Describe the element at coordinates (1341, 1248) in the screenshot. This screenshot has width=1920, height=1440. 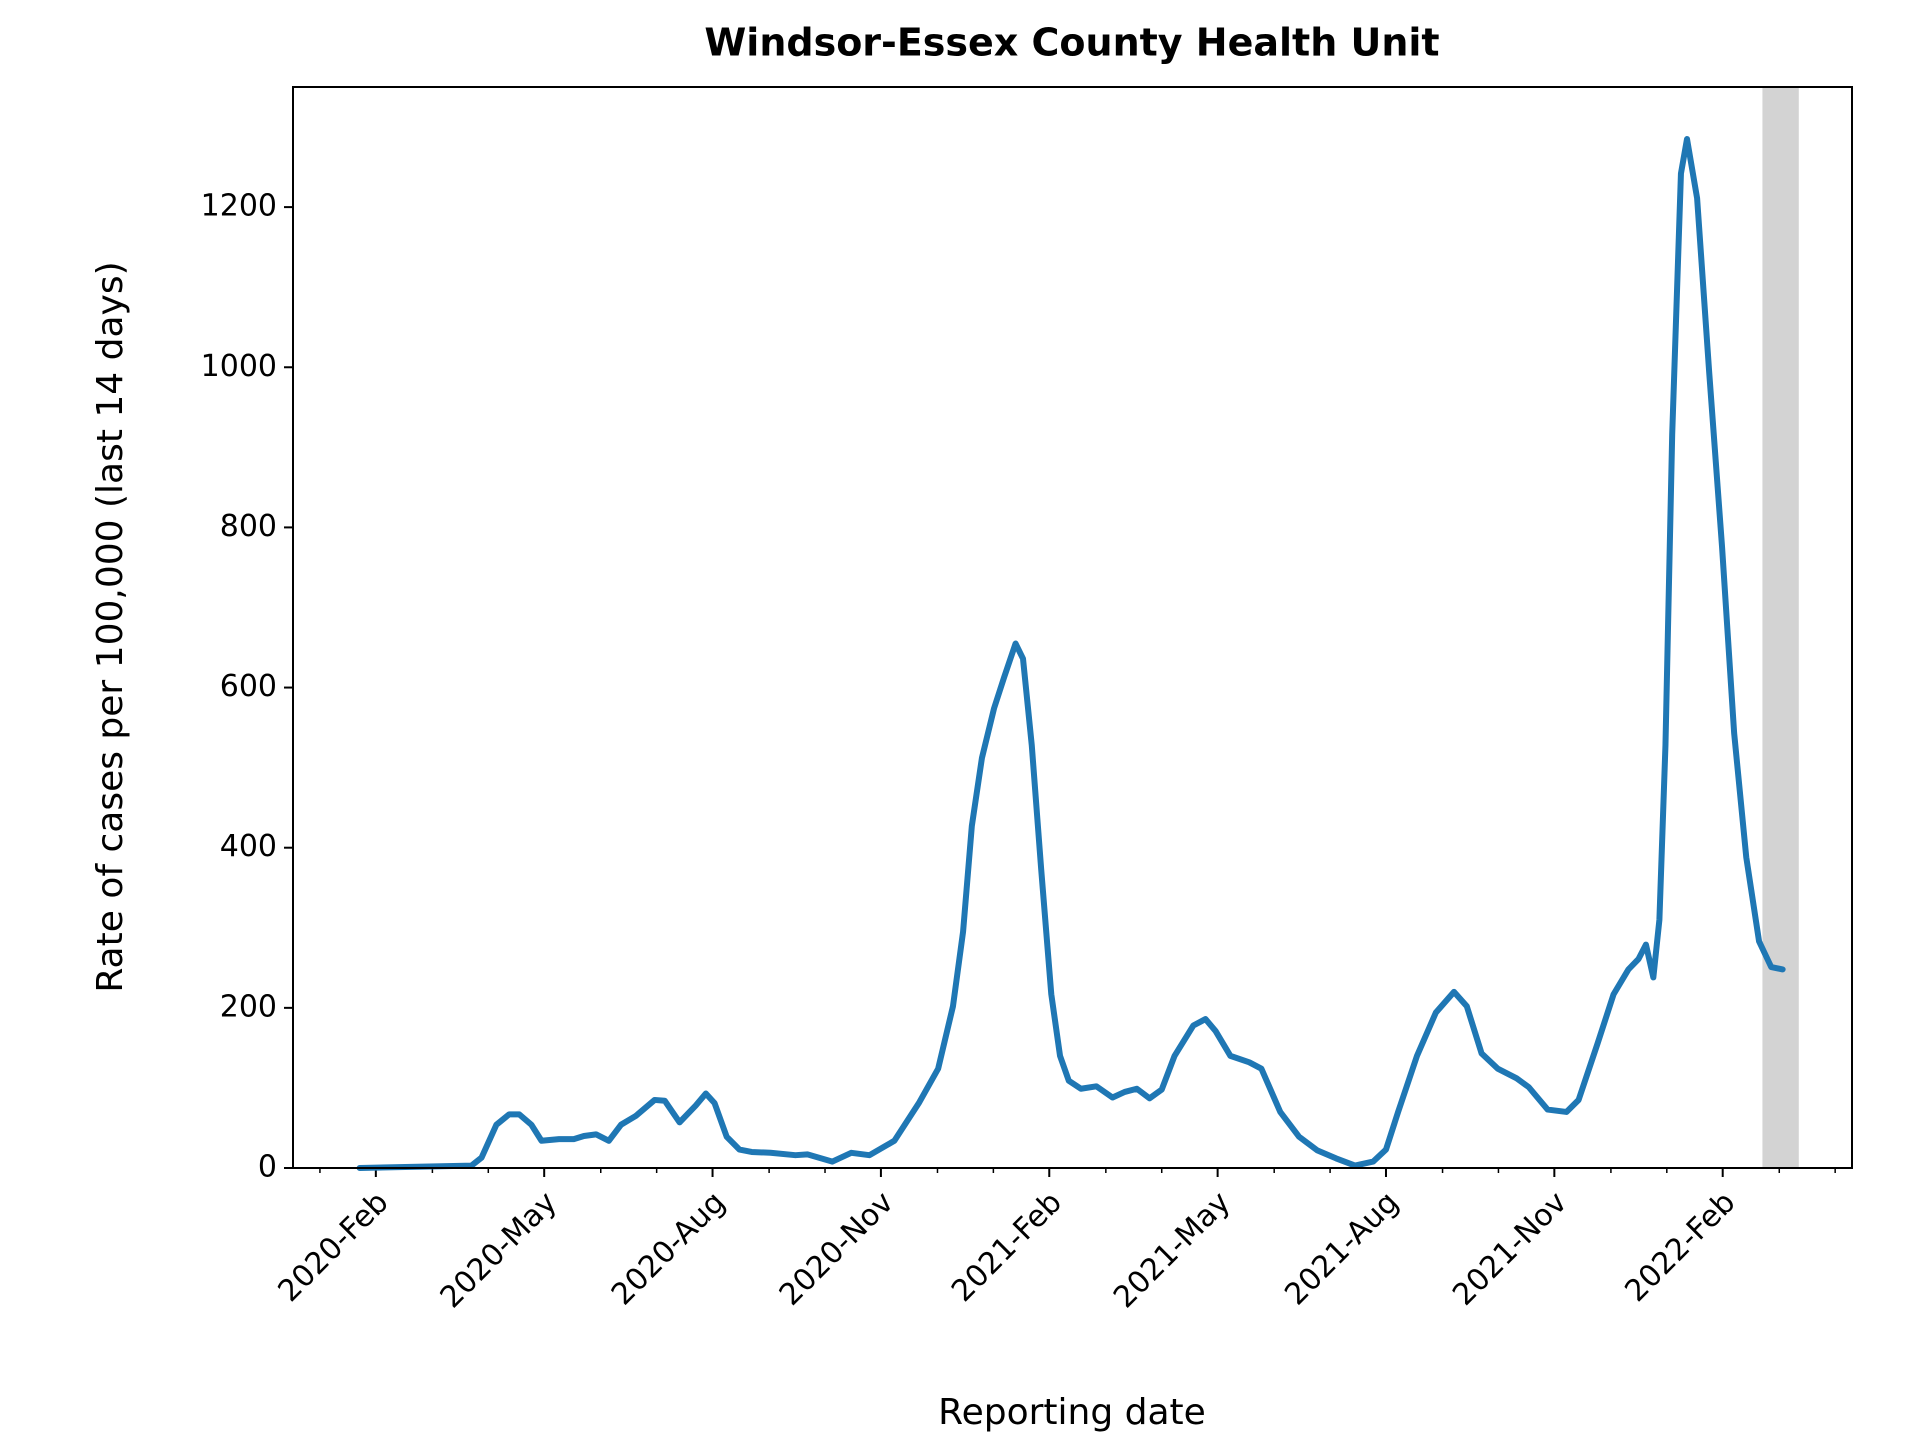
I see `x-tick-label: 2021-Aug` at that location.